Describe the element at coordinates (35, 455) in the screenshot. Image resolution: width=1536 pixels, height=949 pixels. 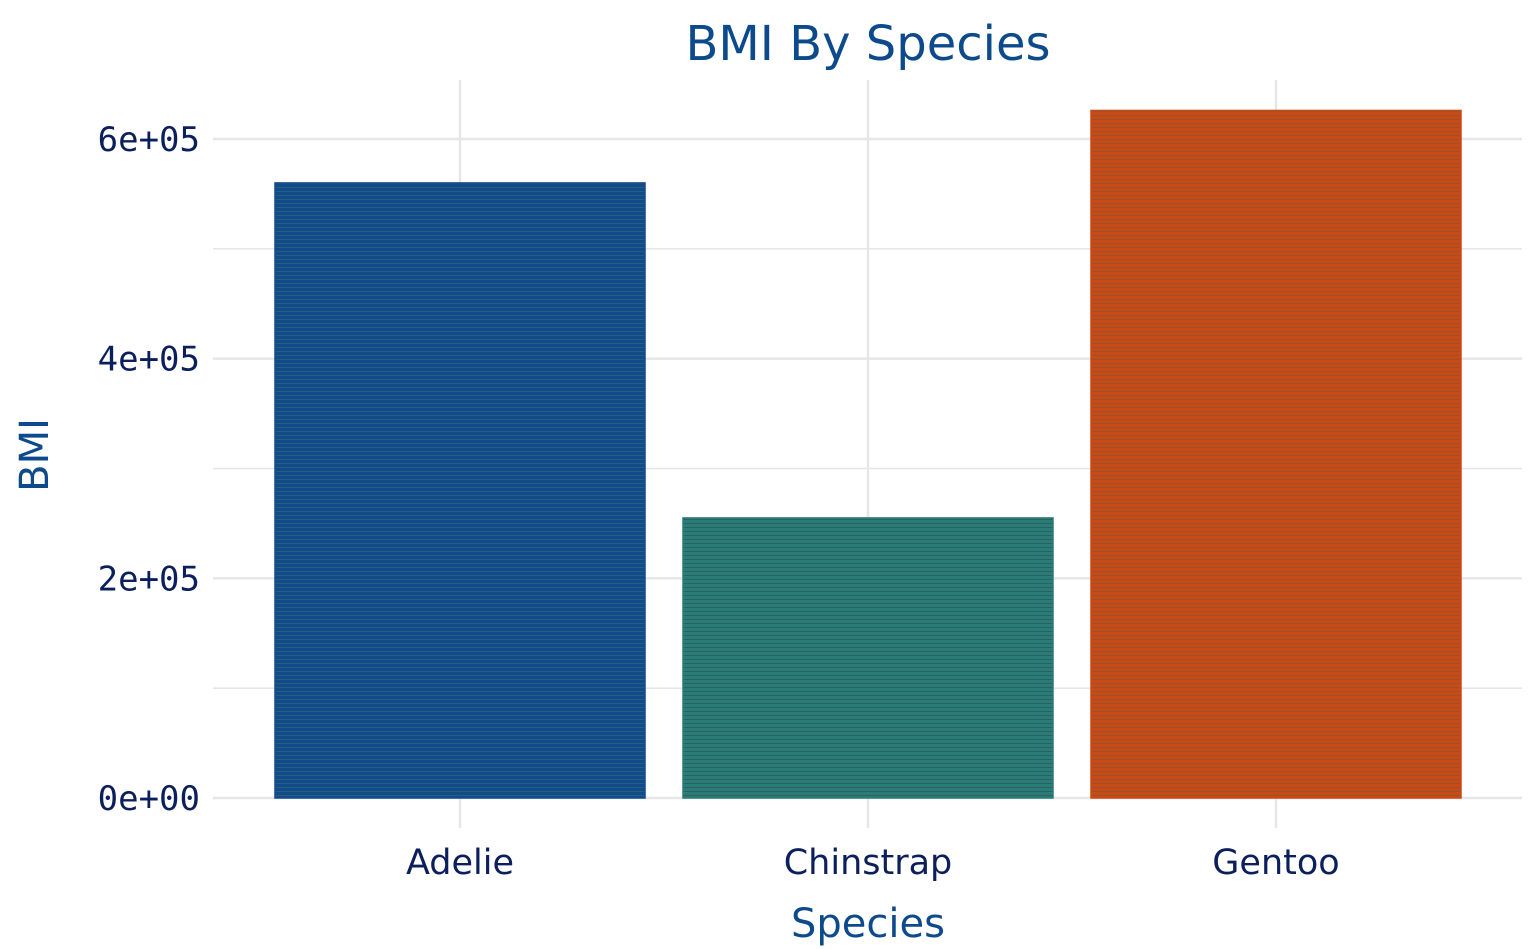
I see `y-axis-title: BMI` at that location.